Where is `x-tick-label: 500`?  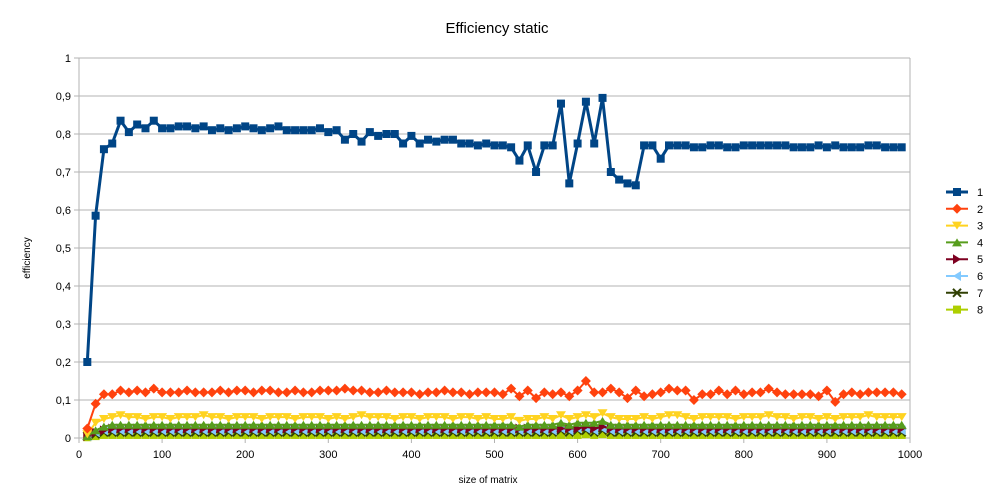
x-tick-label: 500 is located at coordinates (494, 455).